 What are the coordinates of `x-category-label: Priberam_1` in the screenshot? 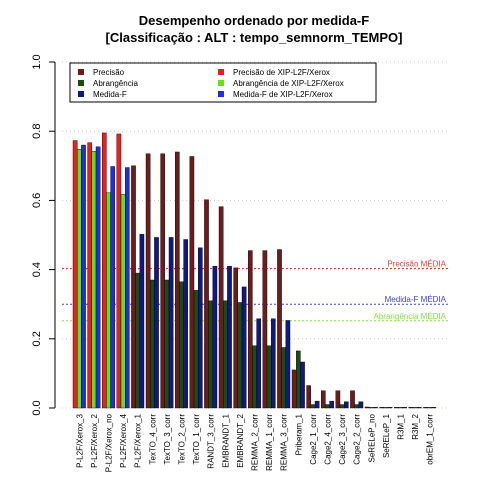 It's located at (298, 434).